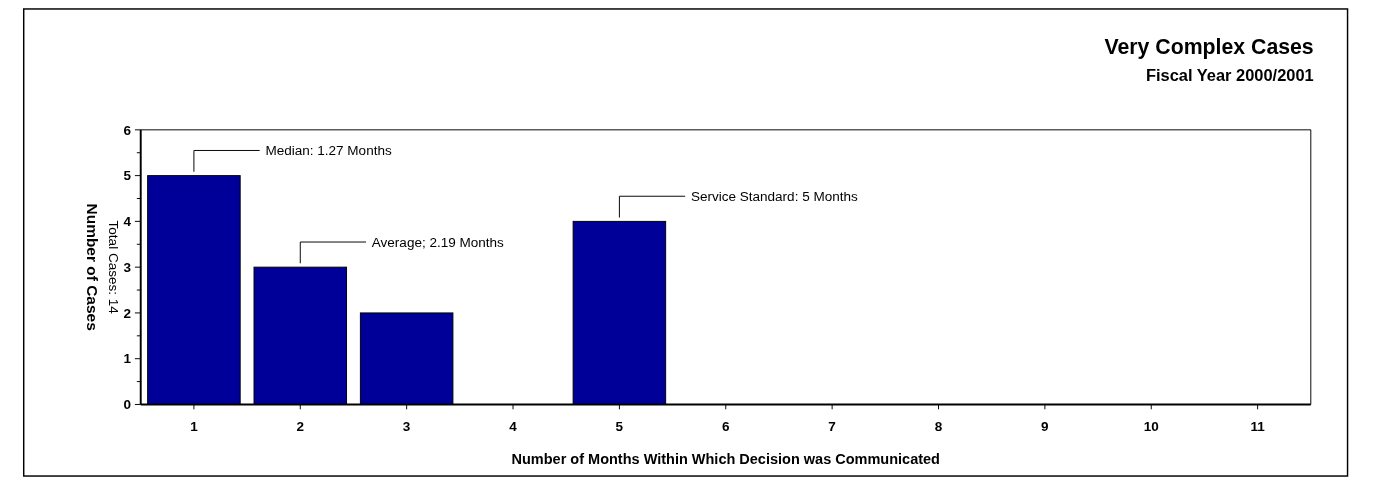  Describe the element at coordinates (513, 426) in the screenshot. I see `x-tick-label: 4` at that location.